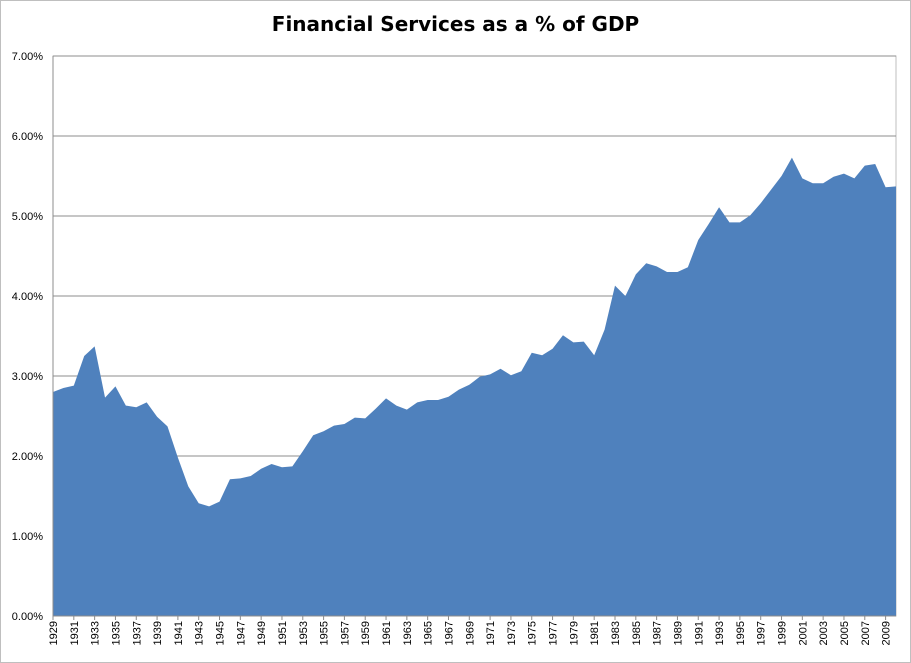 This screenshot has height=663, width=911. I want to click on x-tick-label: 1977, so click(554, 633).